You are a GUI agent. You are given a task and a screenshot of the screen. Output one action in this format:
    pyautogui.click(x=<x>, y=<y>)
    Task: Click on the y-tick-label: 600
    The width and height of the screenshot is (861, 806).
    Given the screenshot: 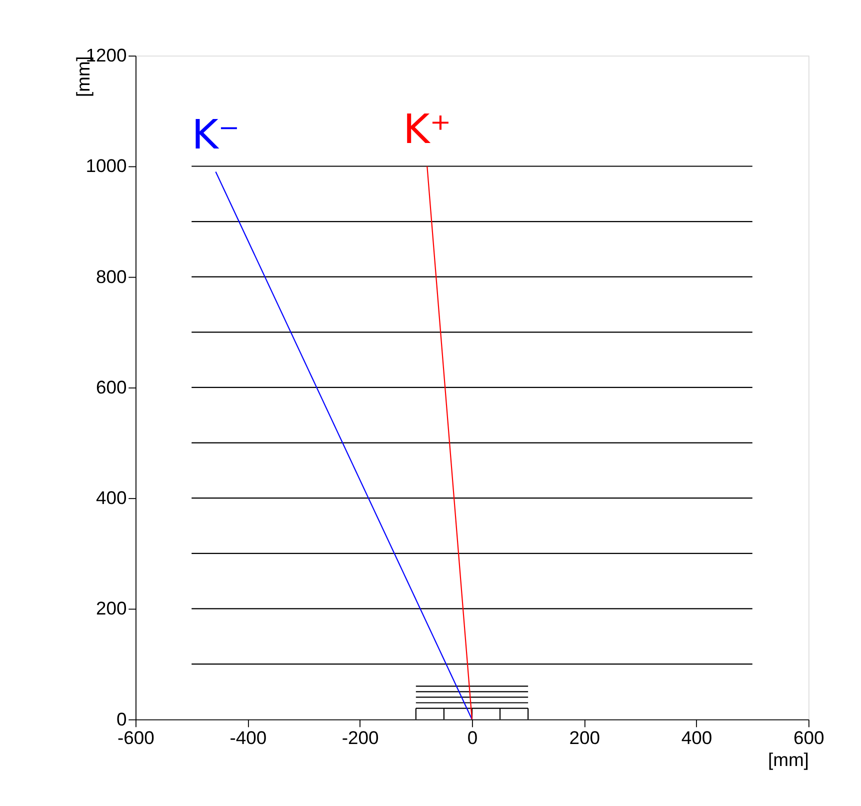 What is the action you would take?
    pyautogui.click(x=111, y=387)
    